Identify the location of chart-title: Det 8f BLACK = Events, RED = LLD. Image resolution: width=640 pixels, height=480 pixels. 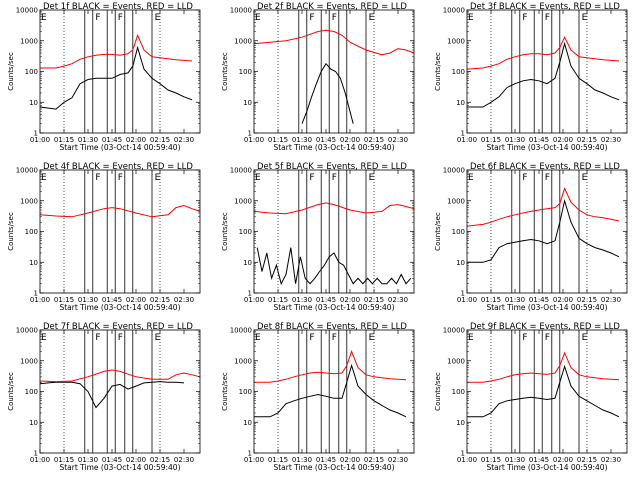
(332, 327).